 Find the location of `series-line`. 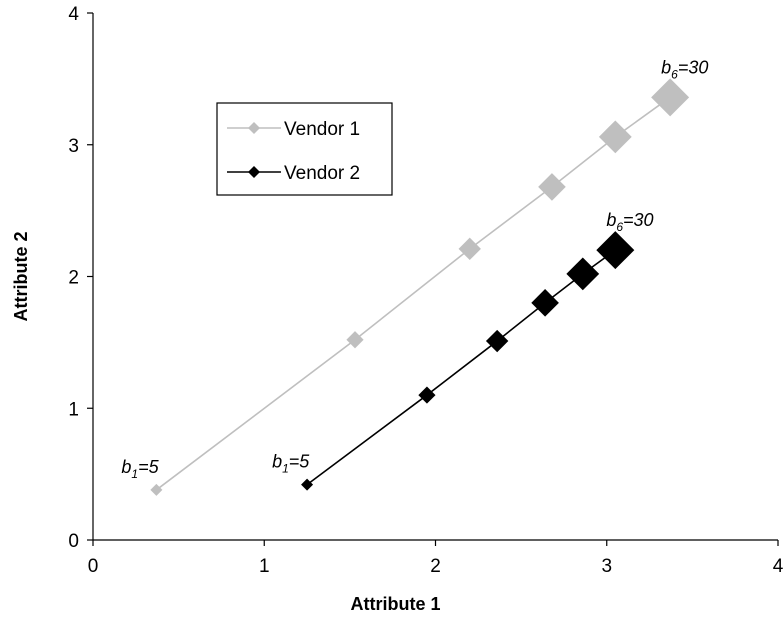

series-line is located at coordinates (461, 367).